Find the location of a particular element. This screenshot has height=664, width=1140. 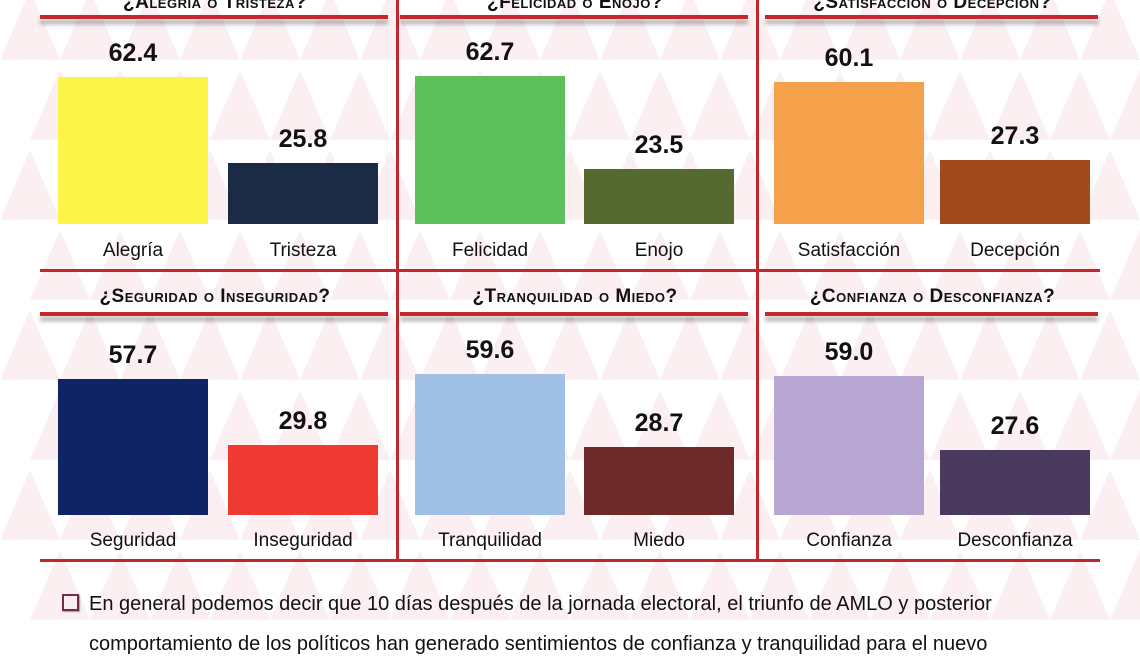

chart-title: ¿Seguridad o Inseguridad? is located at coordinates (215, 296).